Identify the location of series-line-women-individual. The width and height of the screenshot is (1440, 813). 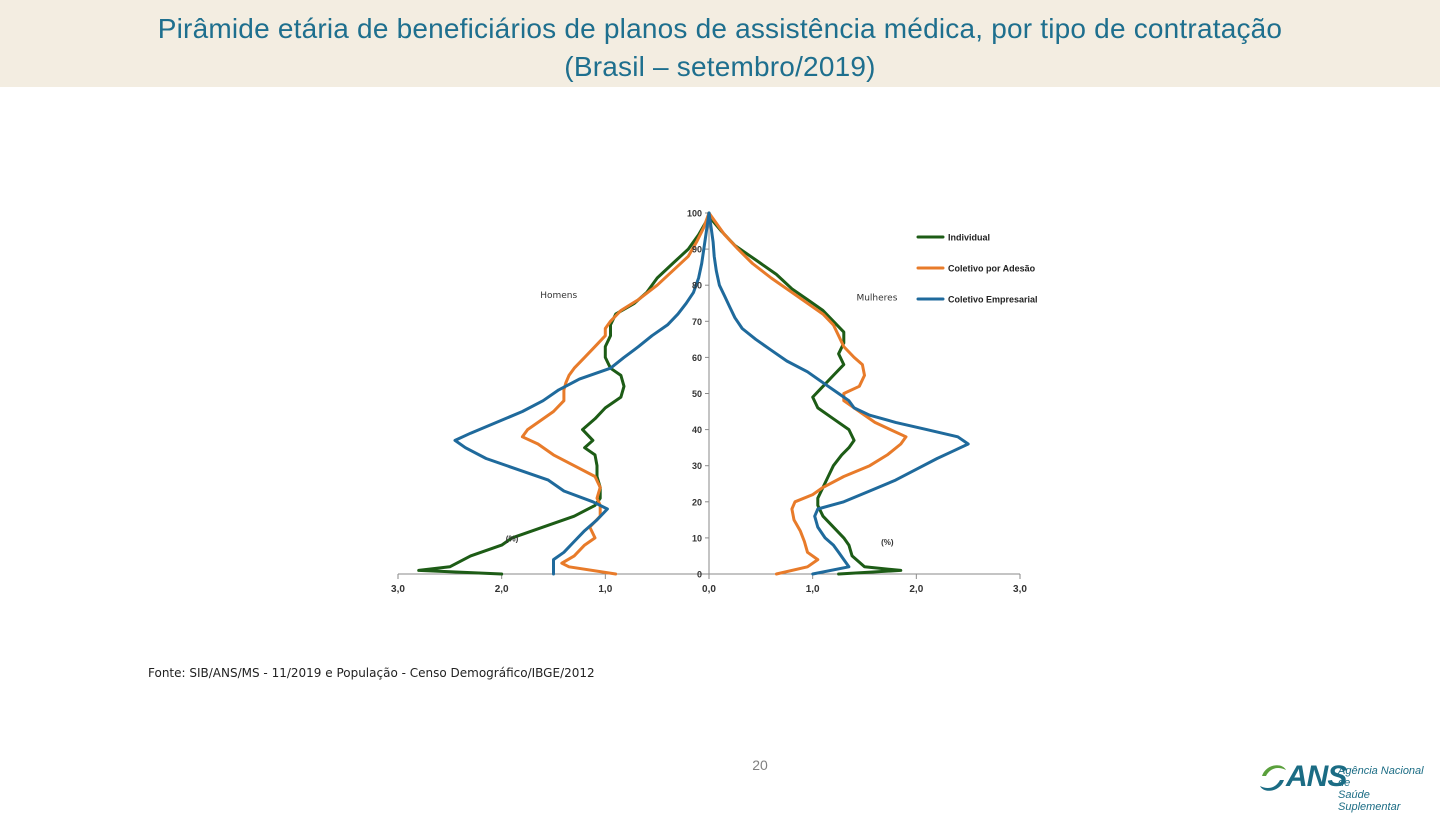
(805, 393).